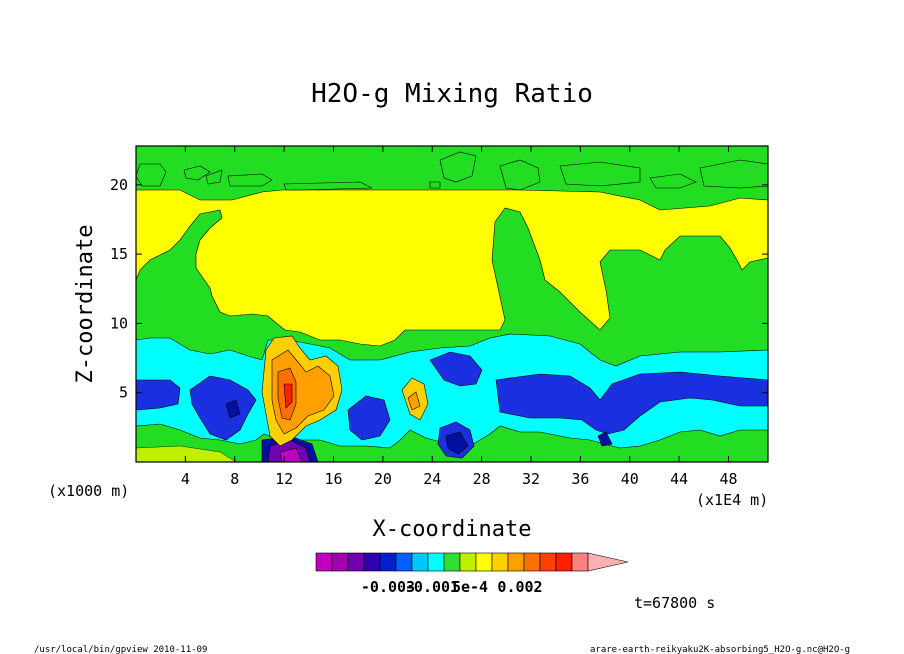 This screenshot has width=904, height=654. Describe the element at coordinates (388, 587) in the screenshot. I see `colorbar-label: -0.003` at that location.